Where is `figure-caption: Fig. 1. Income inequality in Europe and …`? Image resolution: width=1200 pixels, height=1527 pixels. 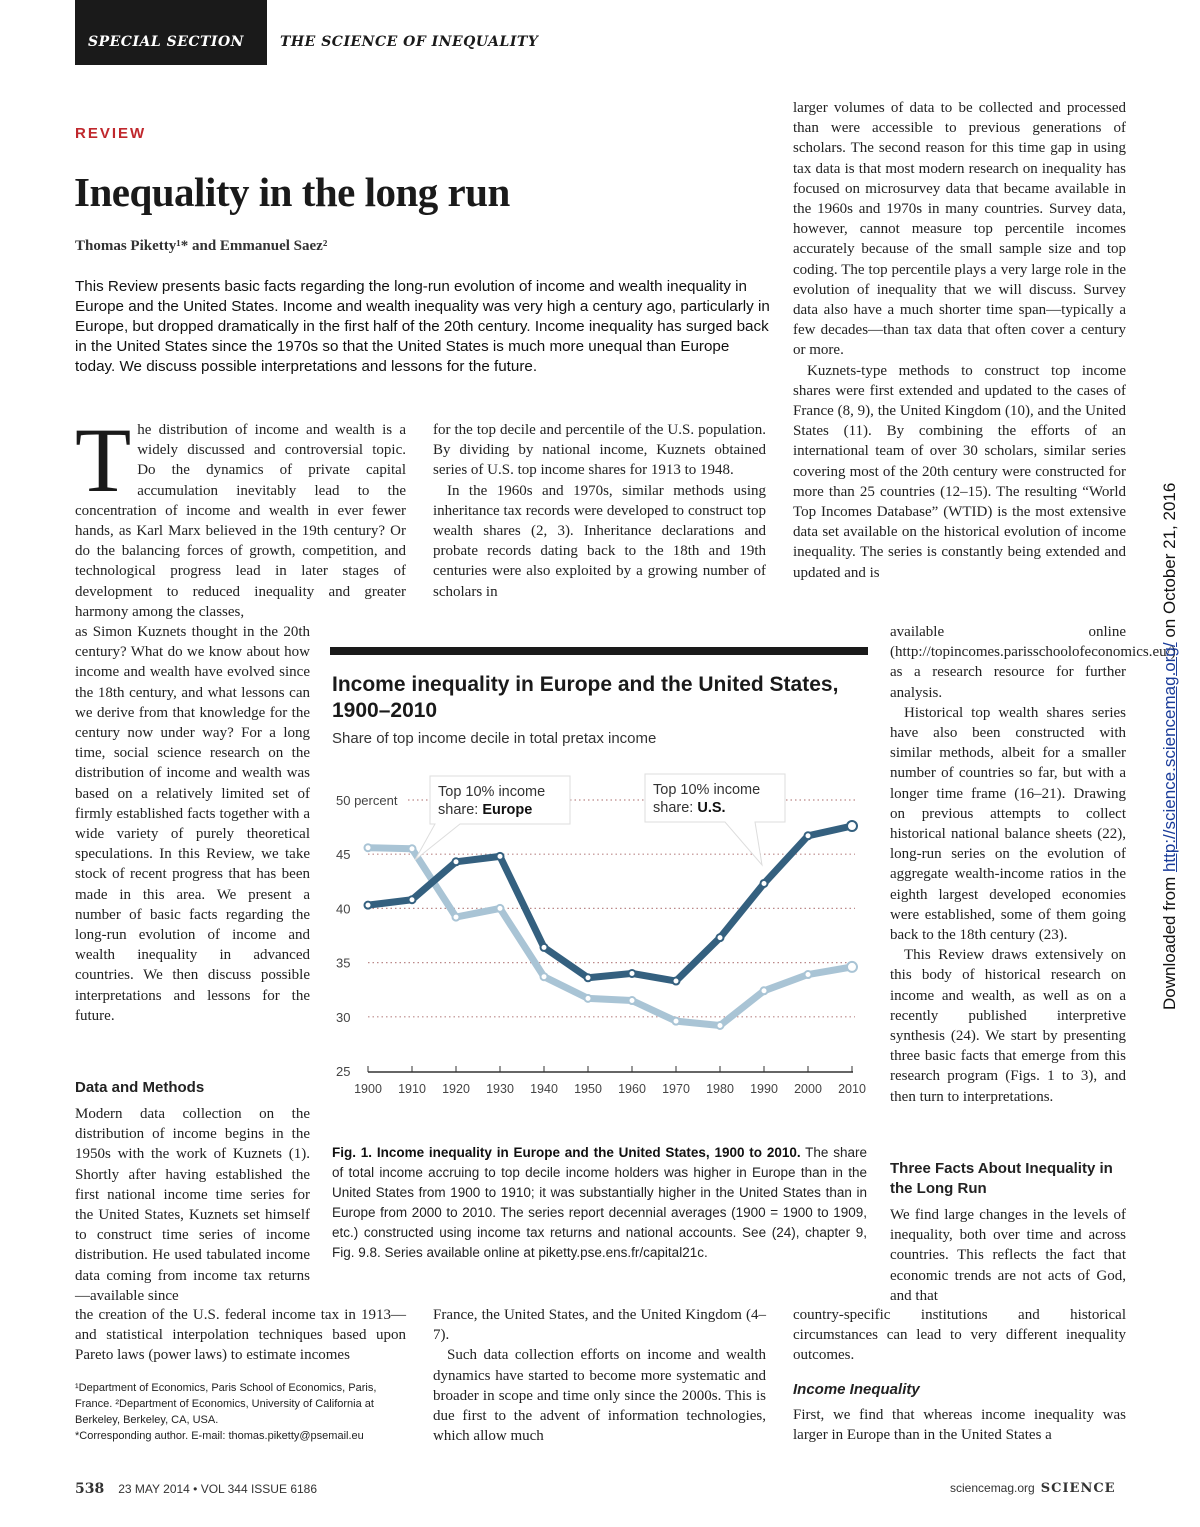 figure-caption: Fig. 1. Income inequality in Europe and … is located at coordinates (599, 1203).